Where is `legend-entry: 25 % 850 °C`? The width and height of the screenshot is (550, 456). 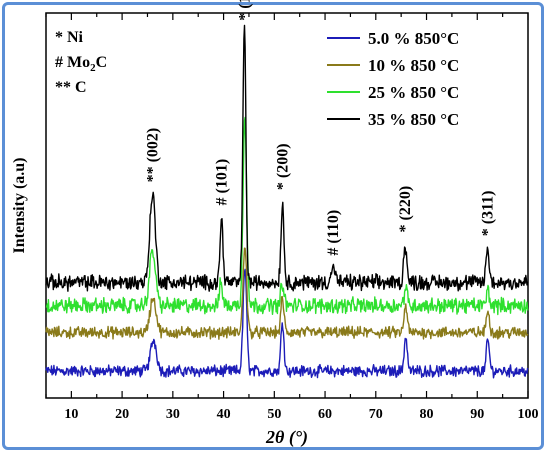 legend-entry: 25 % 850 °C is located at coordinates (413, 92).